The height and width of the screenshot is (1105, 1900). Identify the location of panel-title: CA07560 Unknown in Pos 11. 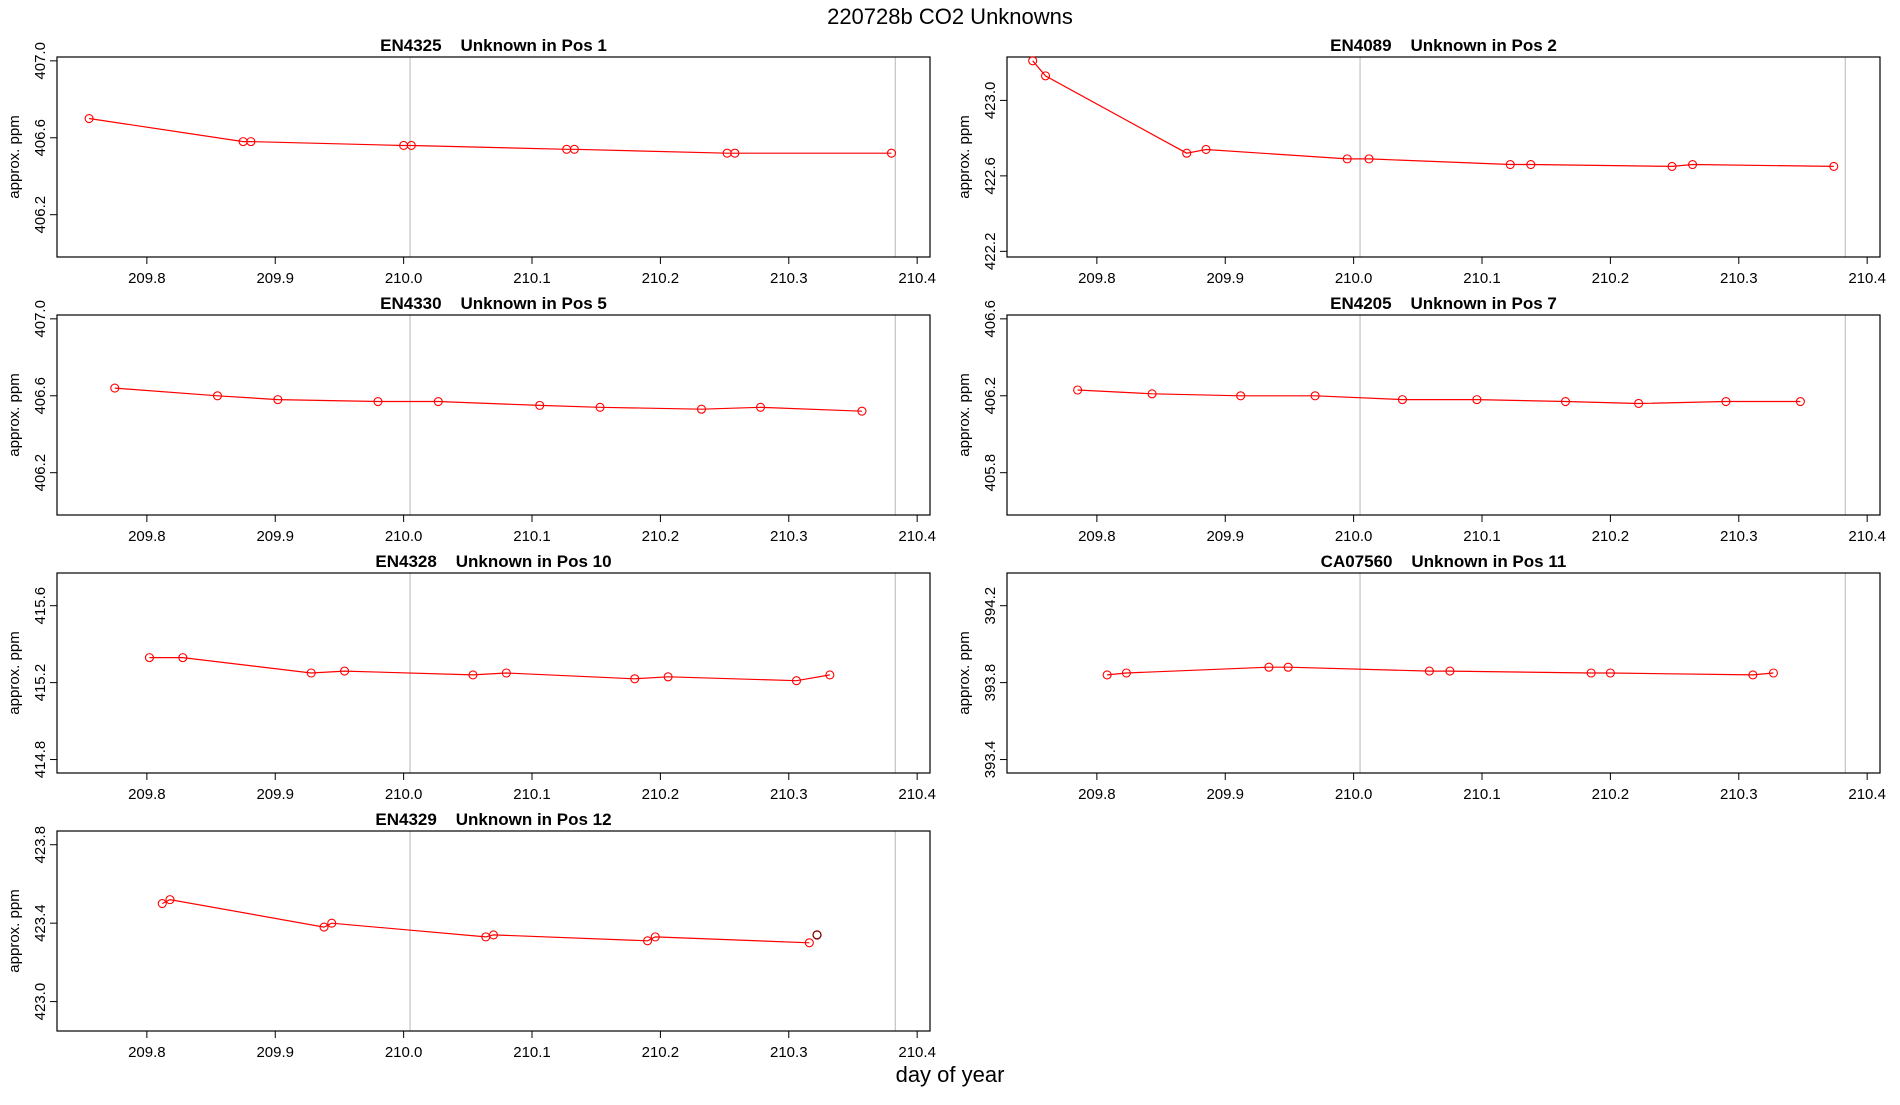
(1444, 561).